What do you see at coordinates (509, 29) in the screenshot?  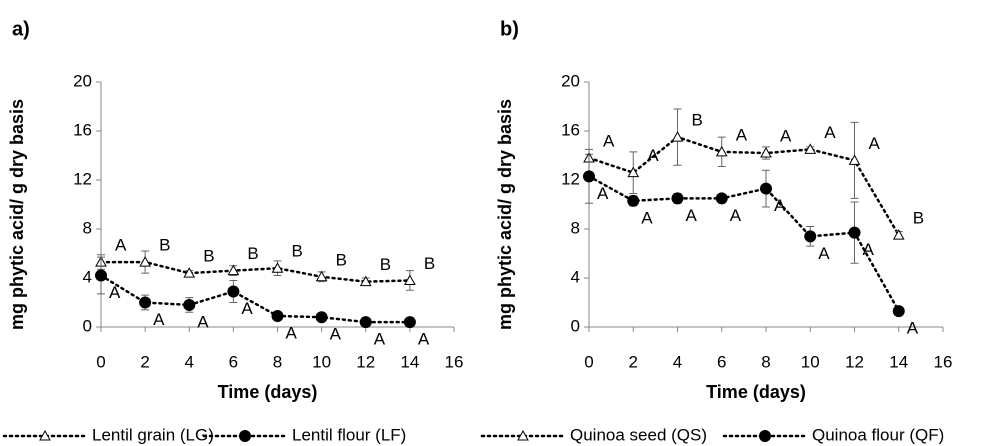 I see `panel-title: b)` at bounding box center [509, 29].